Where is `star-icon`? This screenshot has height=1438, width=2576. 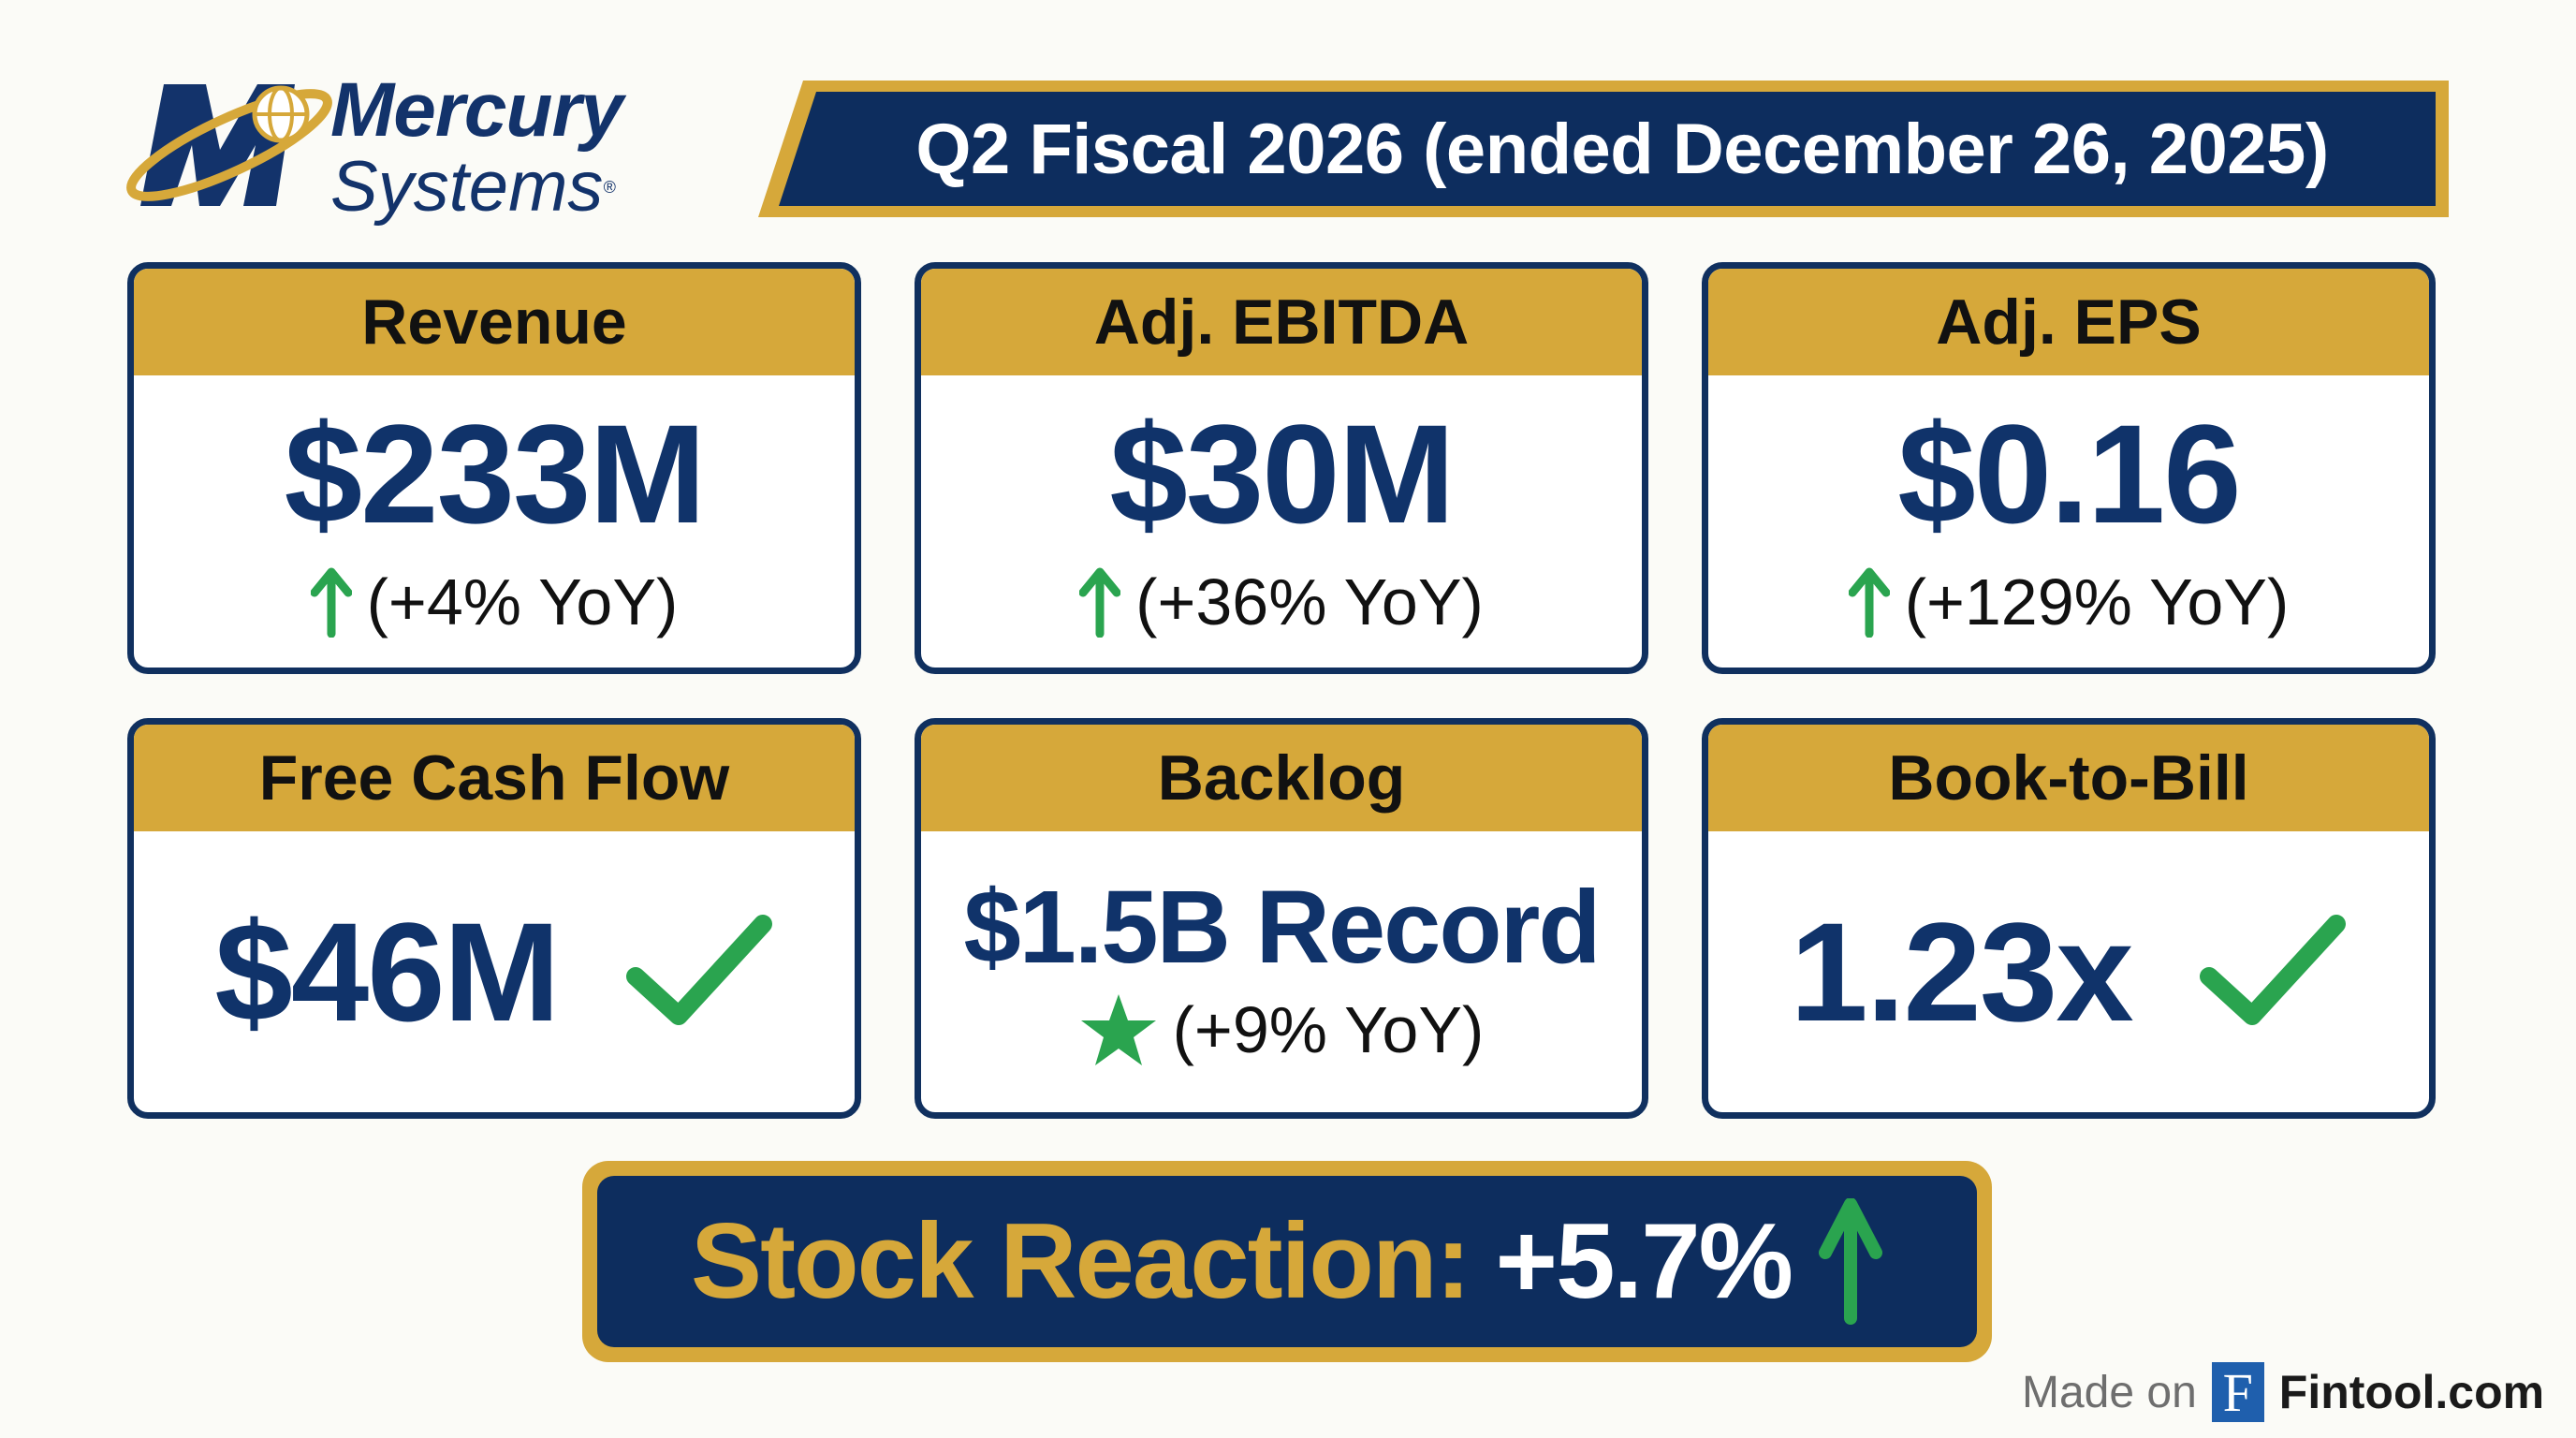
star-icon is located at coordinates (1118, 1029).